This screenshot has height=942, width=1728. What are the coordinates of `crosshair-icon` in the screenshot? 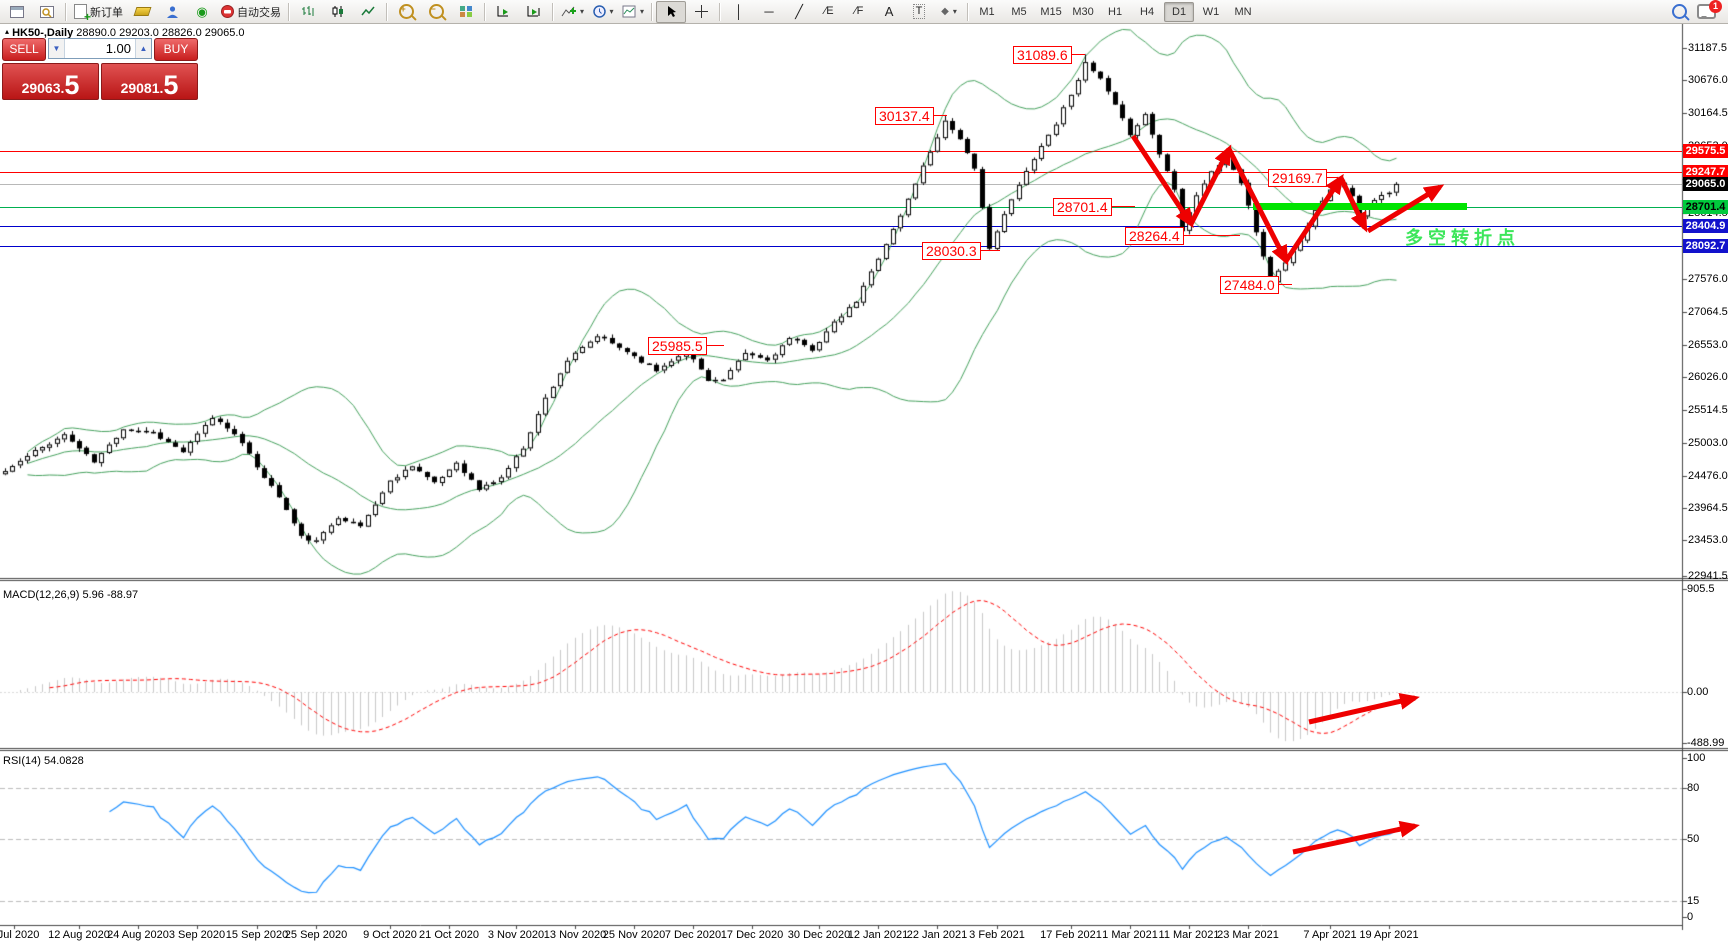 It's located at (701, 11).